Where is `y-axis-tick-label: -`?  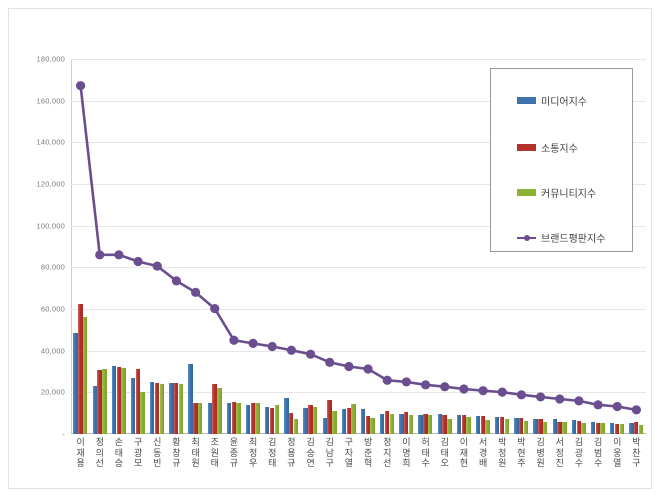
y-axis-tick-label: - is located at coordinates (63, 434).